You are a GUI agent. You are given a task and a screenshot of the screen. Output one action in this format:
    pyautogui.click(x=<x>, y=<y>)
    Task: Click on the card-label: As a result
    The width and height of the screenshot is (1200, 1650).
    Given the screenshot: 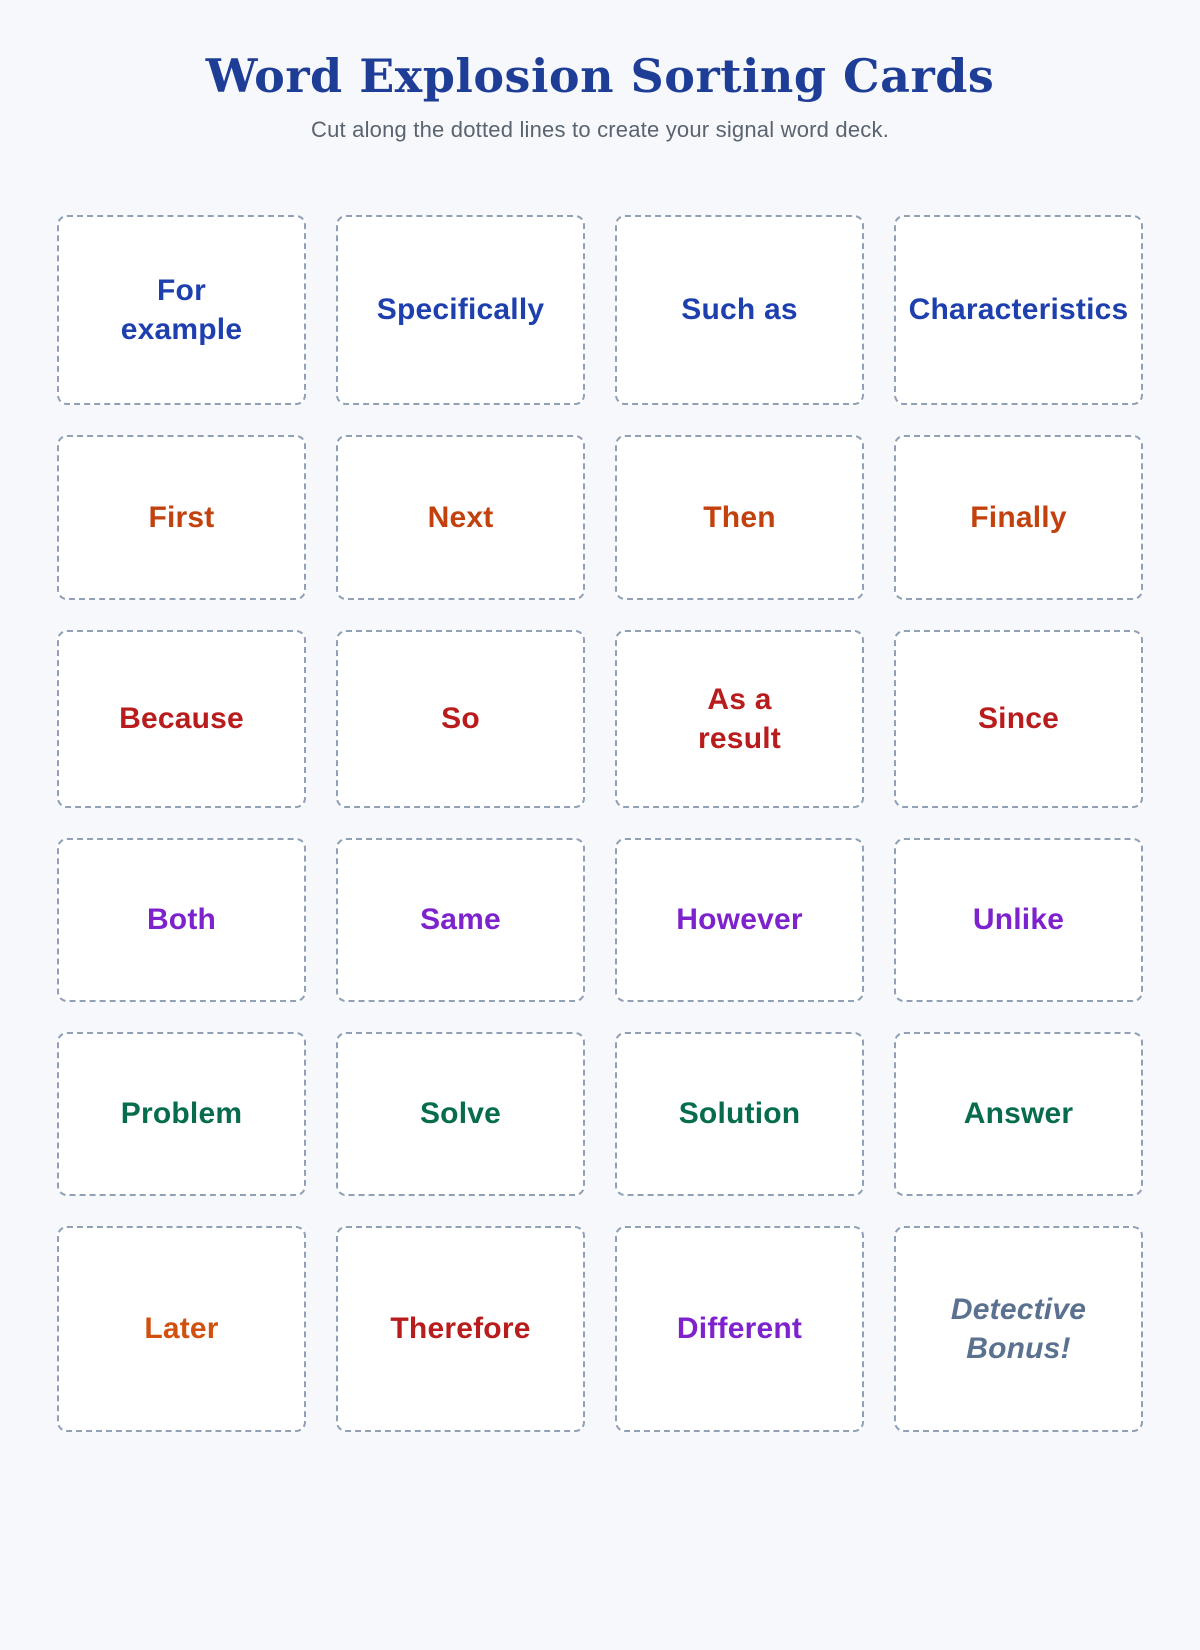 What is the action you would take?
    pyautogui.click(x=739, y=718)
    